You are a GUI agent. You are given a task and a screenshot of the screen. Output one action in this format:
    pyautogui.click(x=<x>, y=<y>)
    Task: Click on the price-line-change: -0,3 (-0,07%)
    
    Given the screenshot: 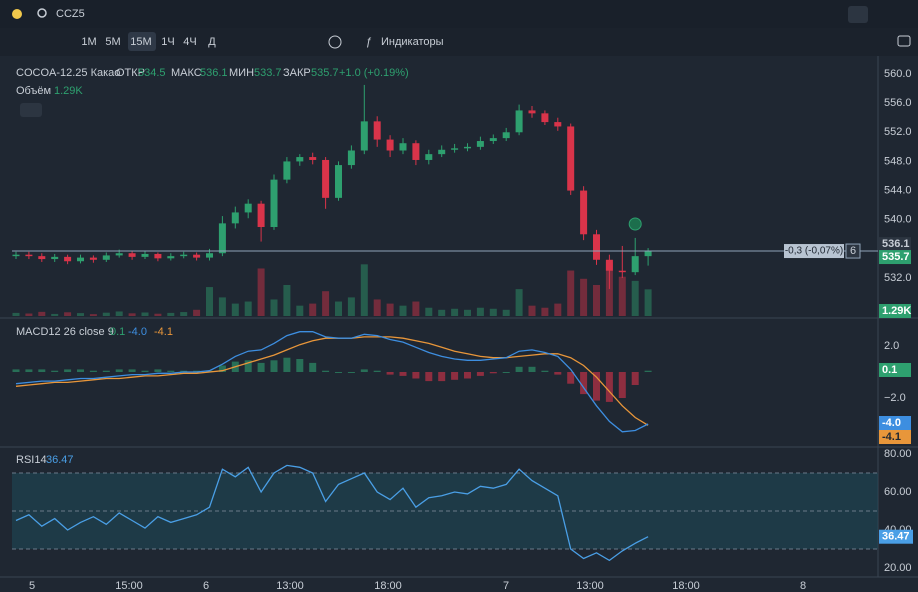 What is the action you would take?
    pyautogui.click(x=814, y=251)
    